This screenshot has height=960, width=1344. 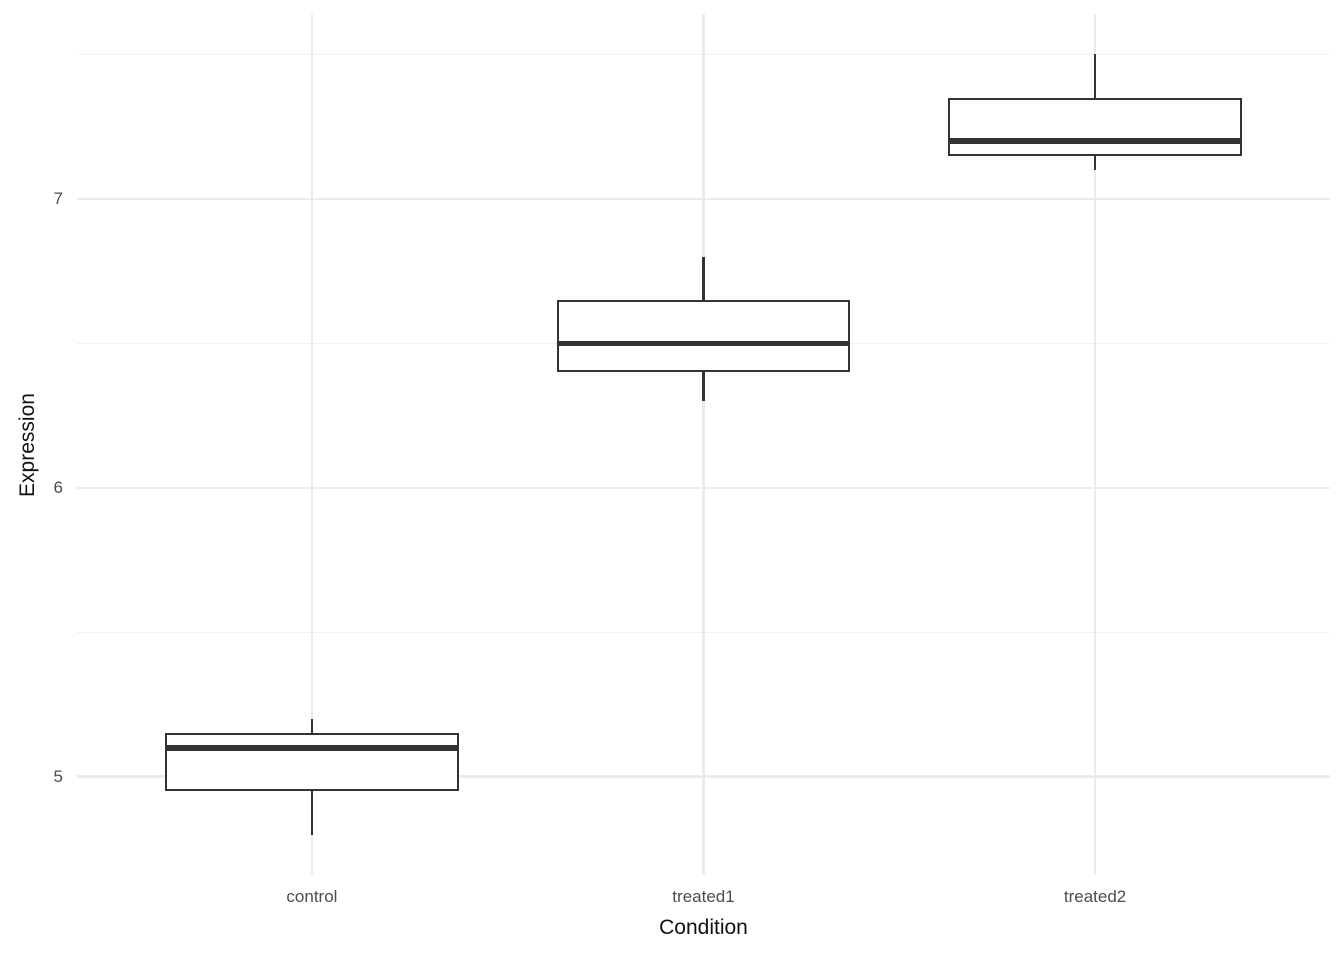 I want to click on box-treated2, so click(x=1095, y=126).